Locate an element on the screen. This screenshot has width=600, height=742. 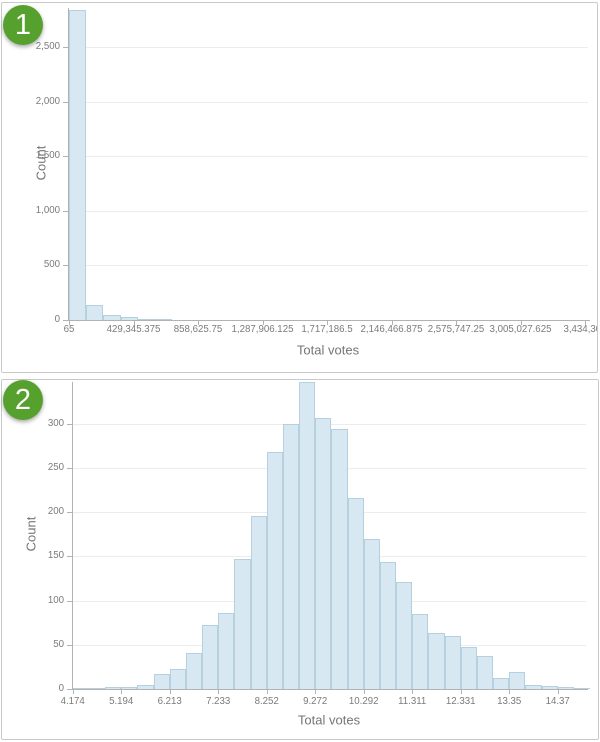
x-tick-label: 65 is located at coordinates (69, 329).